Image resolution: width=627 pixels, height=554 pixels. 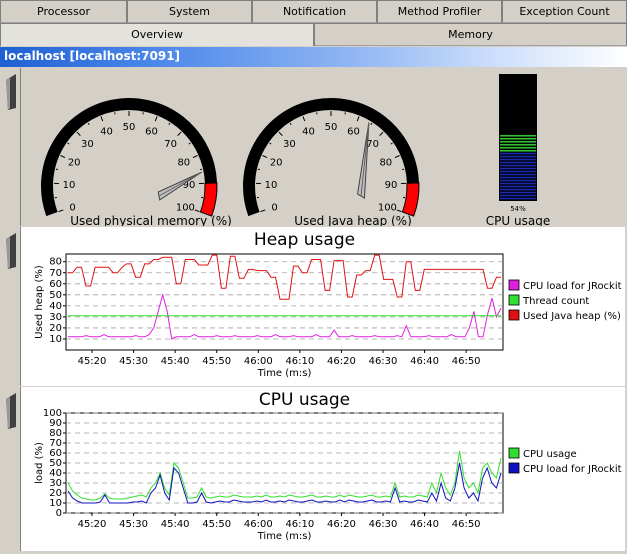 I want to click on legend-label: CPU usage, so click(x=550, y=454).